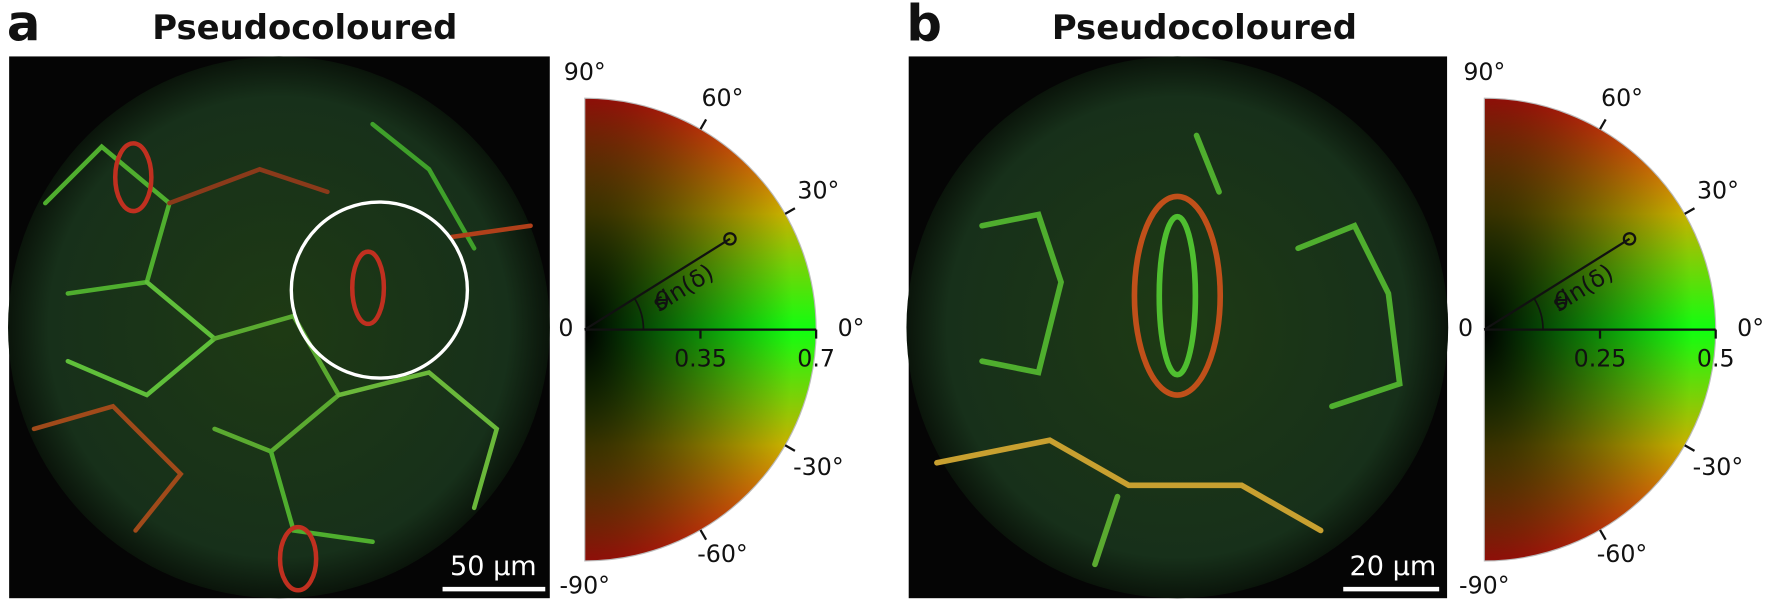 This screenshot has width=1770, height=614. Describe the element at coordinates (700, 359) in the screenshot. I see `radial-tick-label: 0.35` at that location.